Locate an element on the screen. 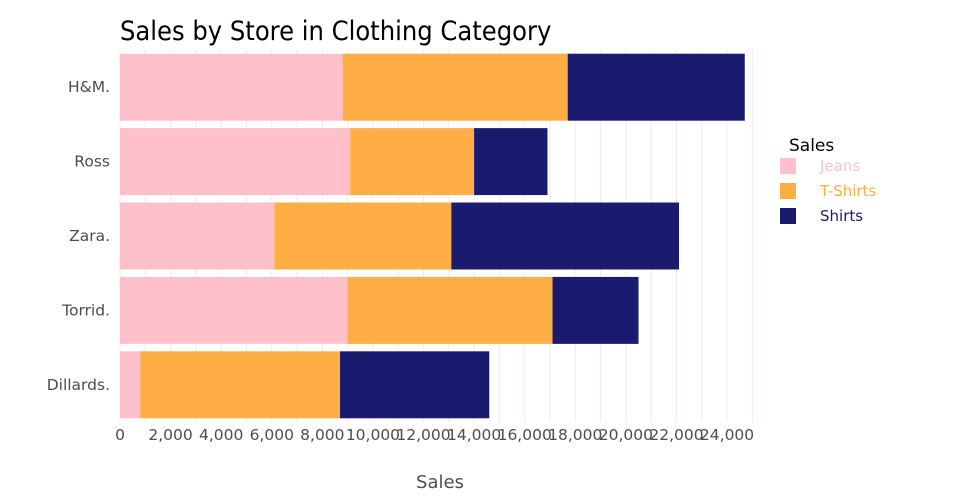 This screenshot has width=960, height=500. chart-title: Sales by Store in Clothing Category is located at coordinates (335, 31).